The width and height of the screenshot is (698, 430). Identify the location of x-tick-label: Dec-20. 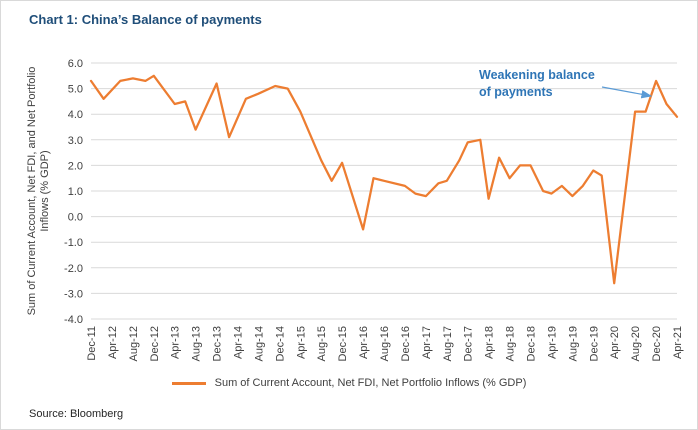
(657, 343).